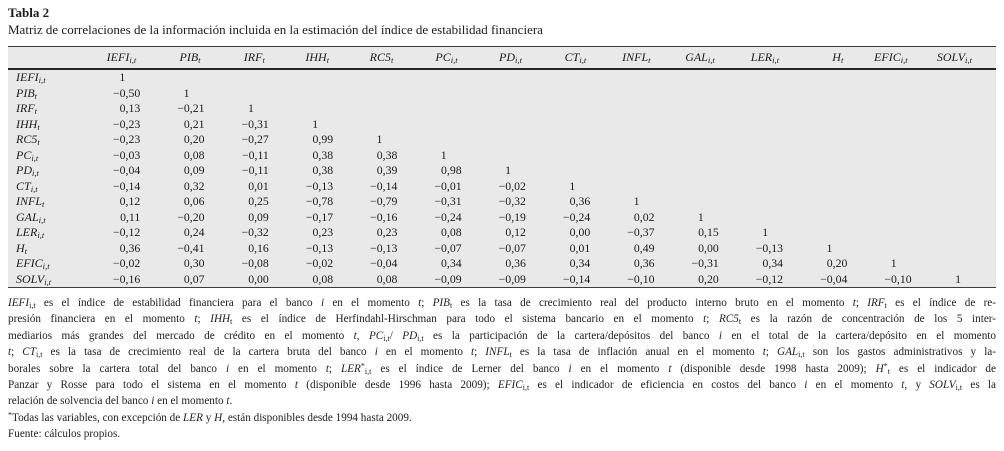 Image resolution: width=1004 pixels, height=451 pixels. What do you see at coordinates (194, 123) in the screenshot?
I see `correlation-cell: 0,21` at bounding box center [194, 123].